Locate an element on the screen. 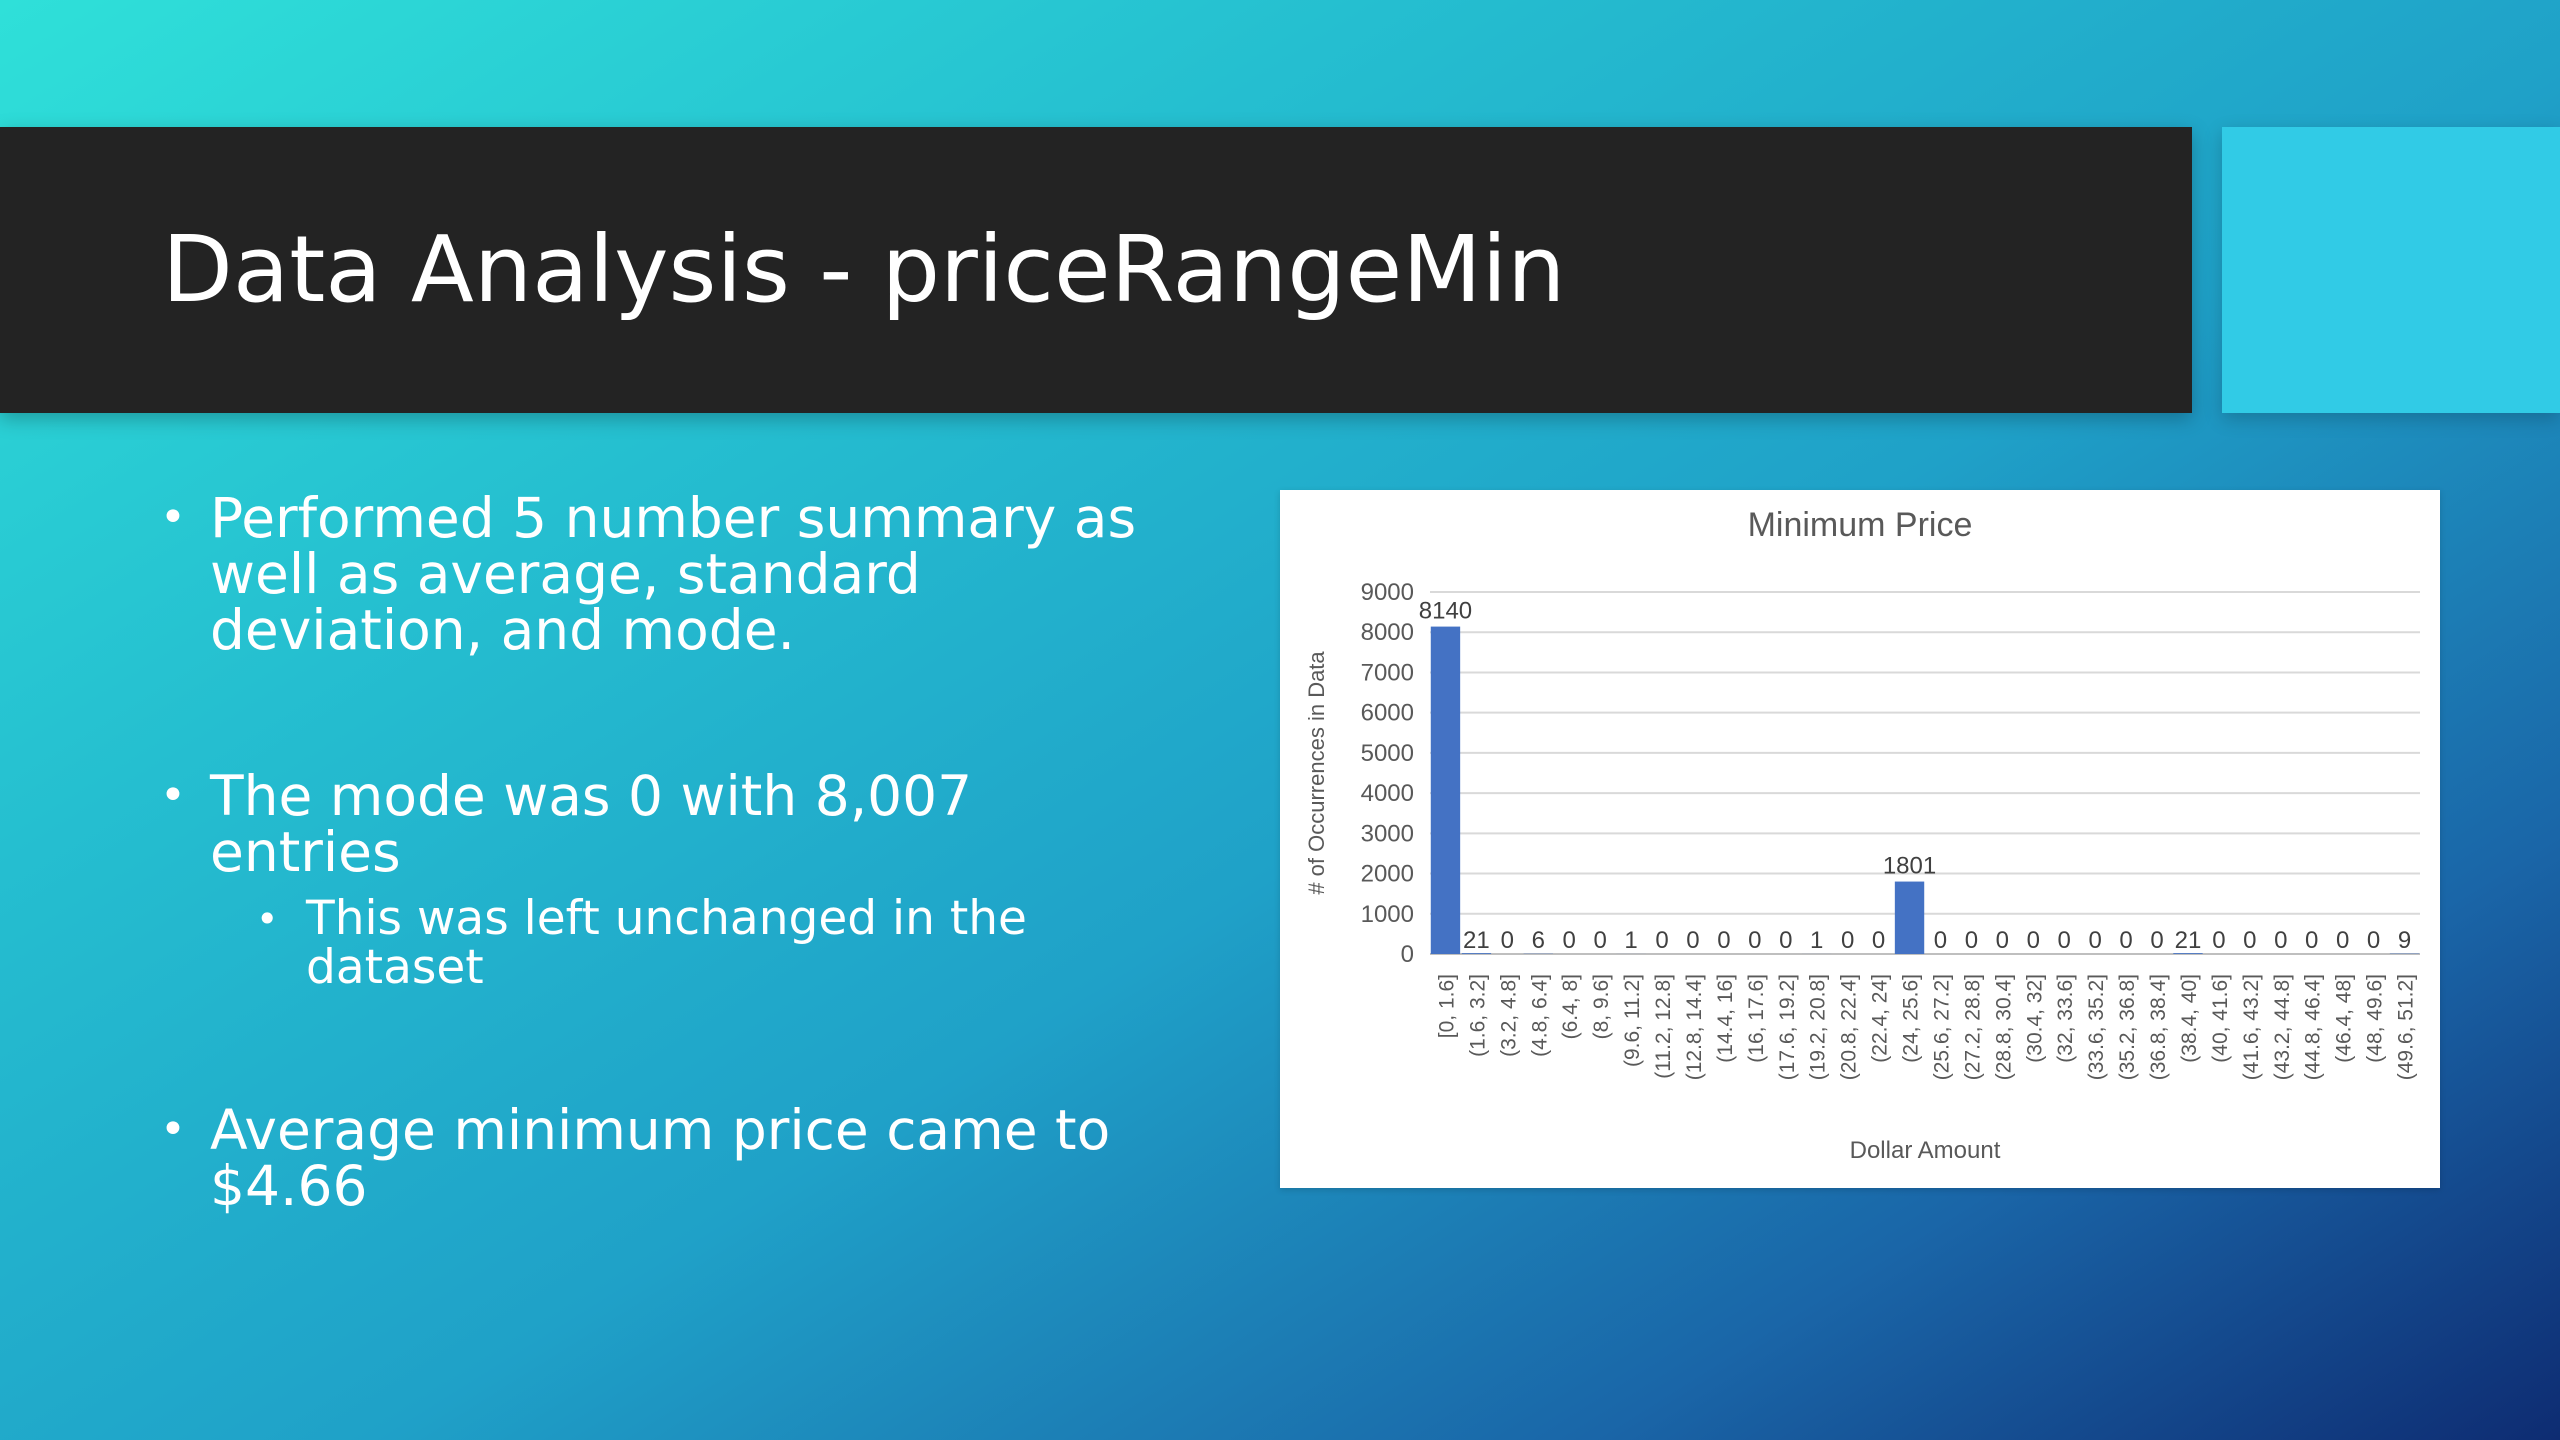 The width and height of the screenshot is (2560, 1440). data-label: 6 is located at coordinates (1538, 940).